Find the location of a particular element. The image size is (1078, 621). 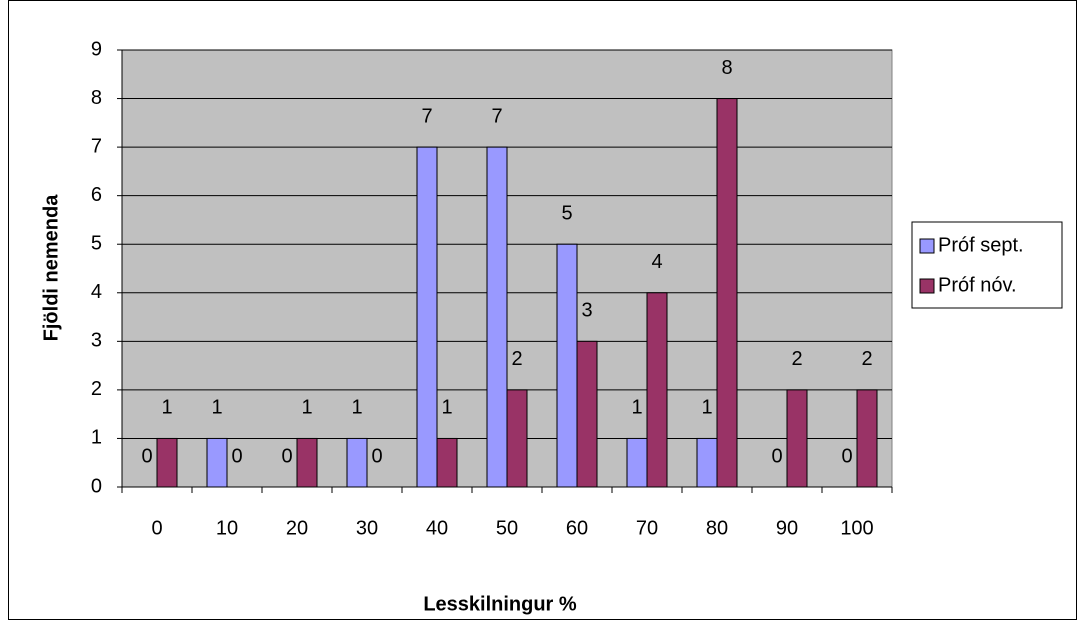

x-tick-label: 0 is located at coordinates (156, 528).